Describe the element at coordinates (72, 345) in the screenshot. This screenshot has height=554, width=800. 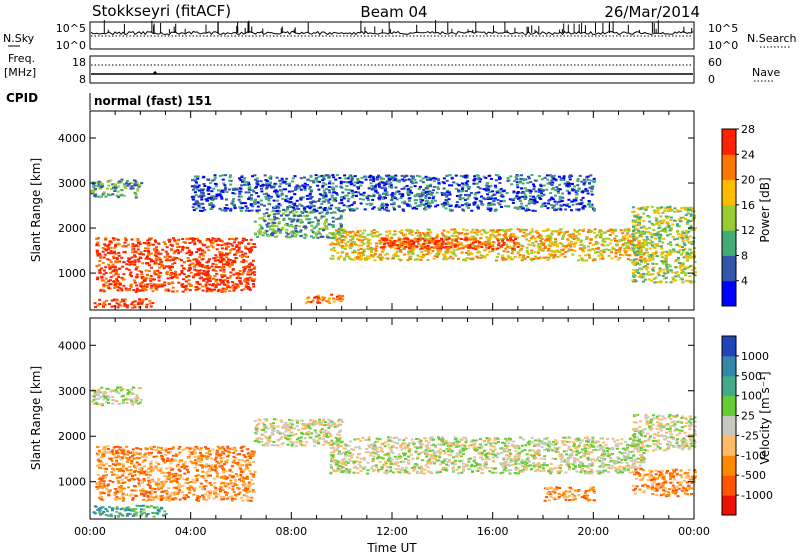
I see `velocity-ytick-label: 4000` at that location.